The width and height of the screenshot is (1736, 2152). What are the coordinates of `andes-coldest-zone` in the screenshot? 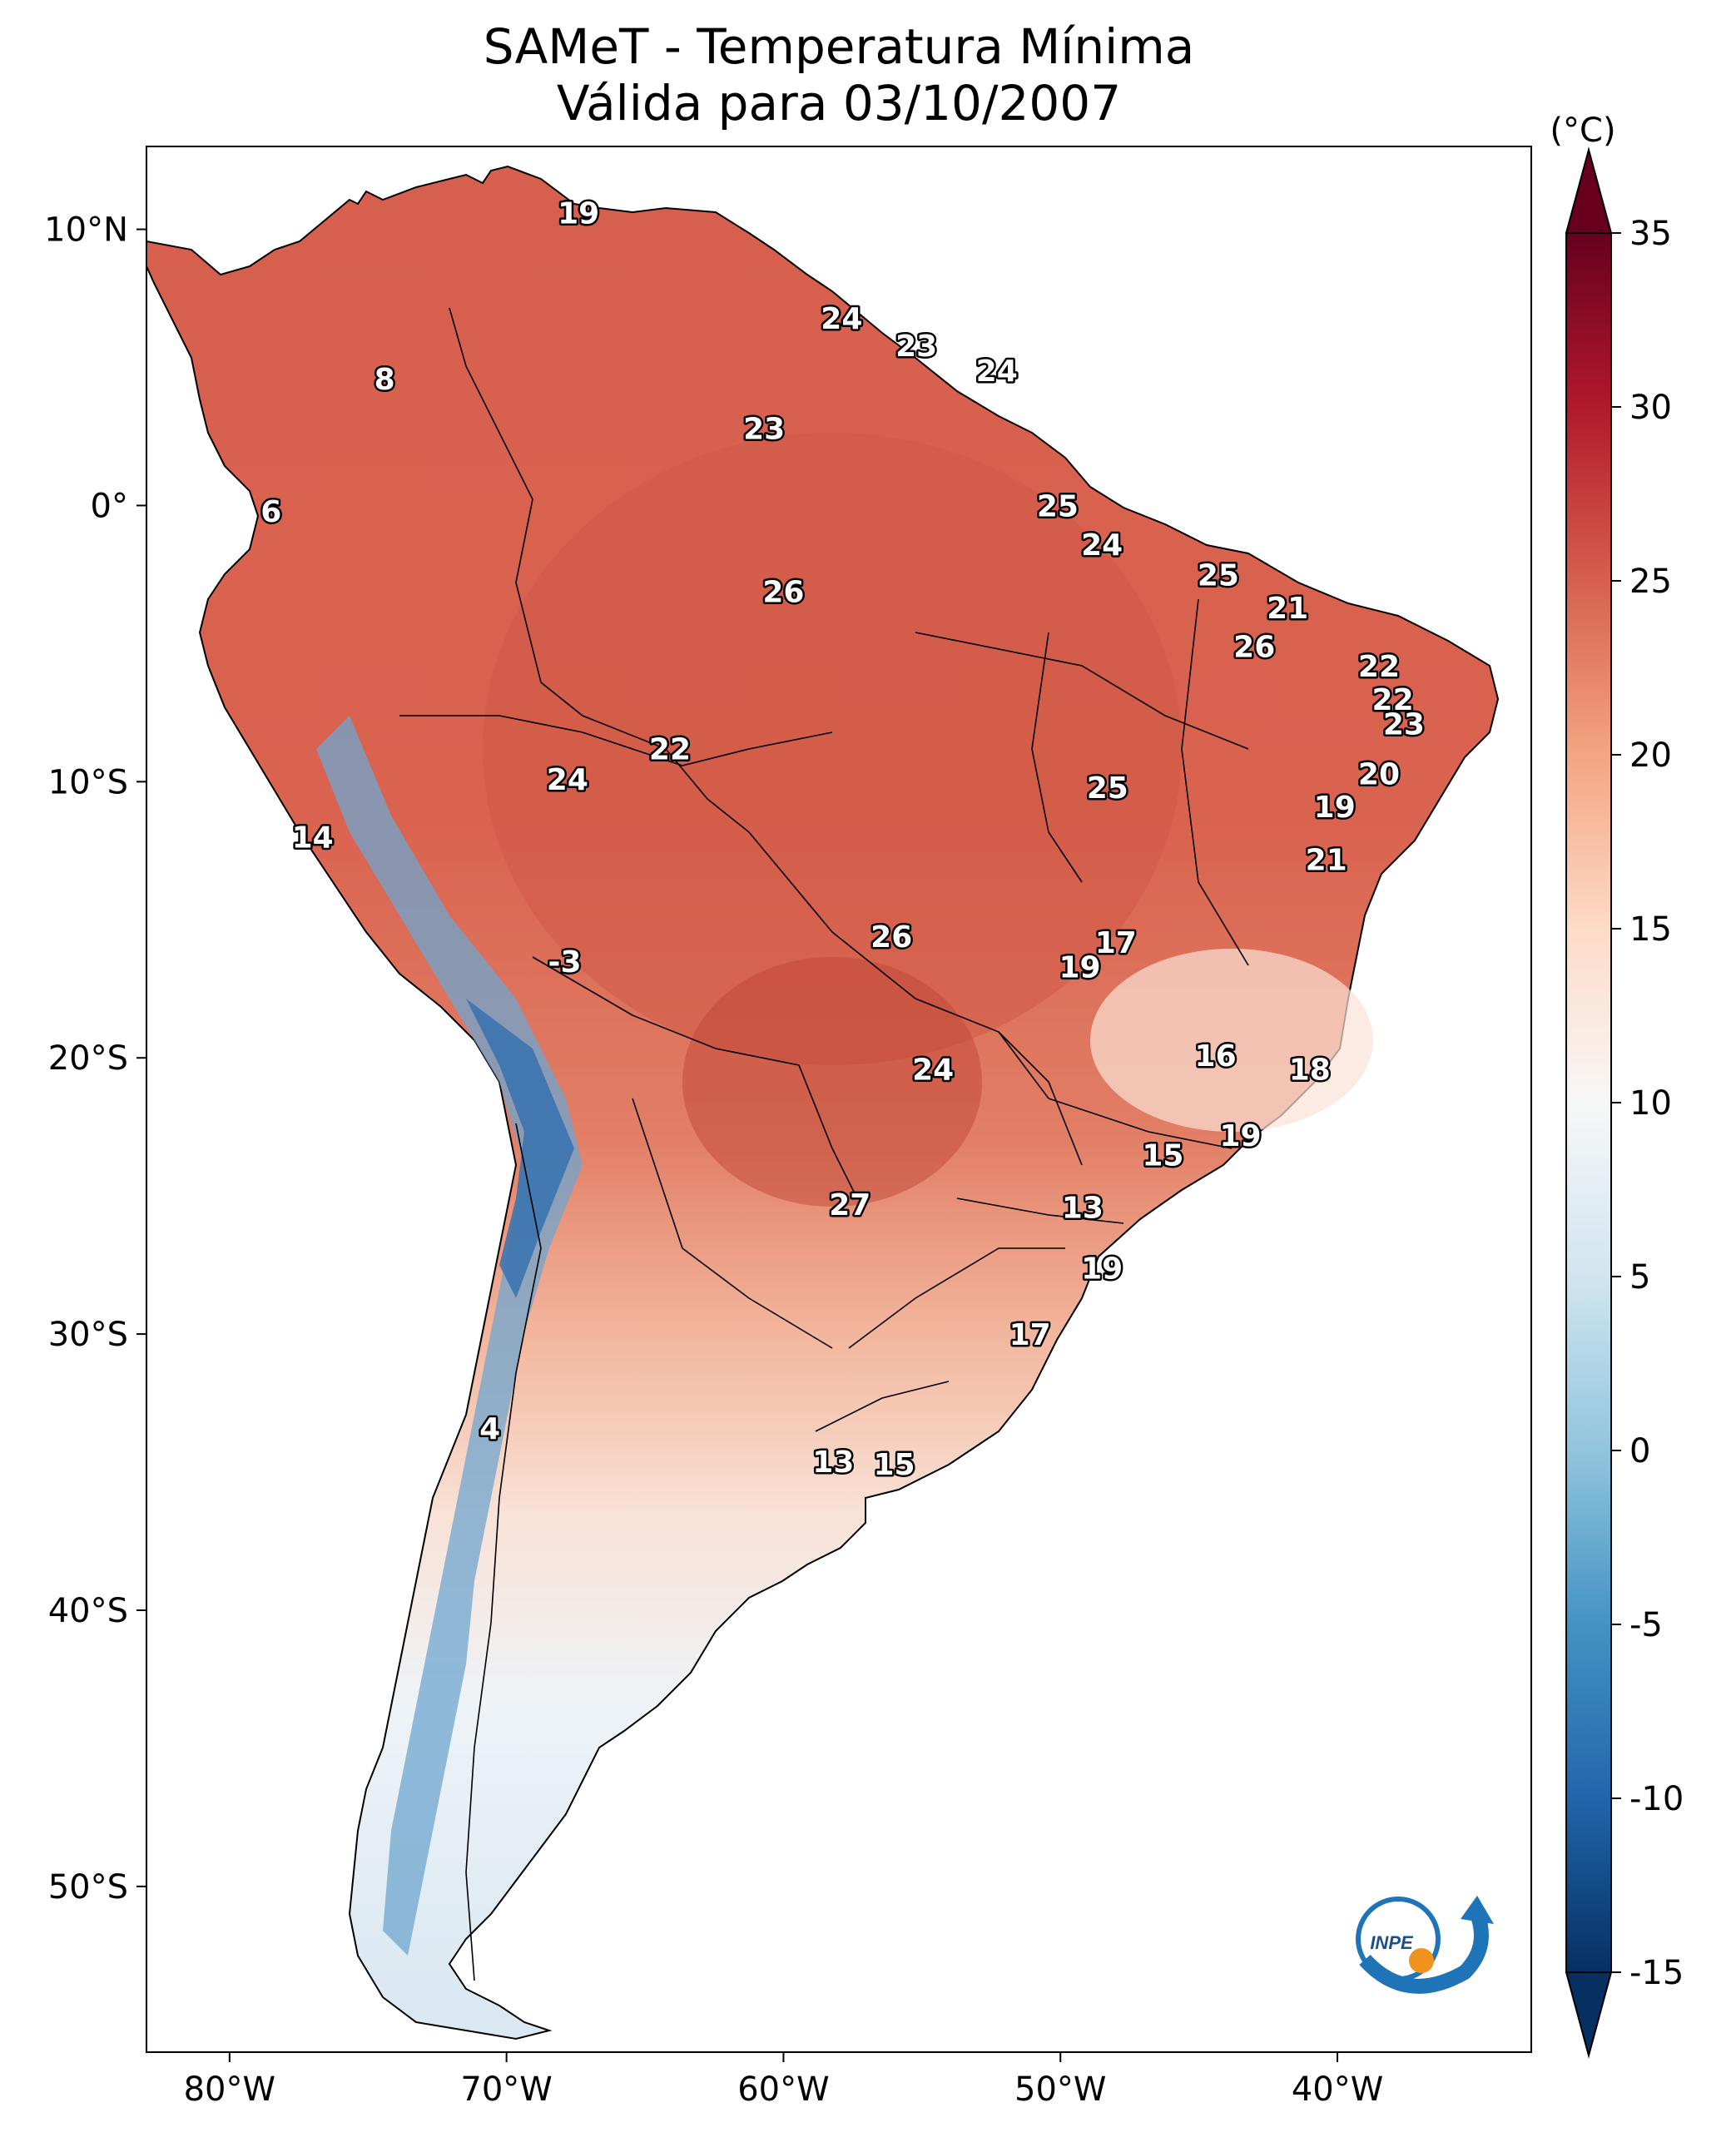 It's located at (520, 1148).